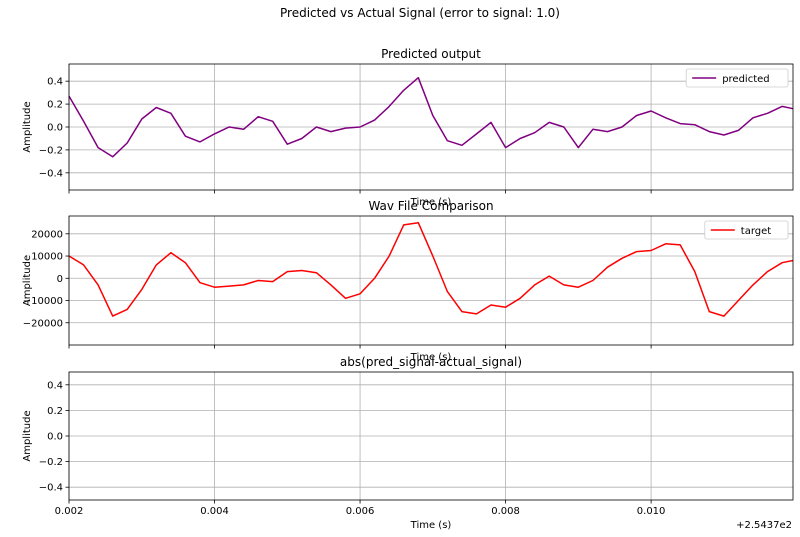 The height and width of the screenshot is (537, 800). I want to click on y-tick-label: 0, so click(60, 279).